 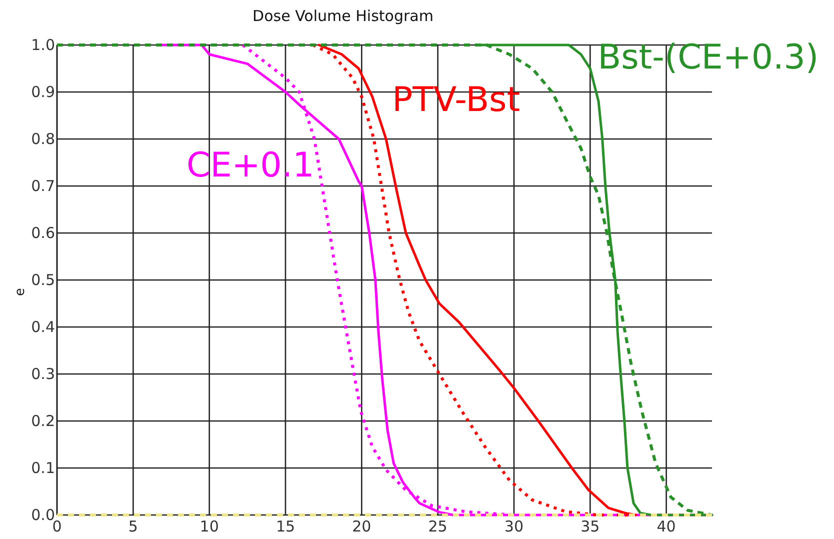 What do you see at coordinates (43, 185) in the screenshot?
I see `y-tick-label: 0.7` at bounding box center [43, 185].